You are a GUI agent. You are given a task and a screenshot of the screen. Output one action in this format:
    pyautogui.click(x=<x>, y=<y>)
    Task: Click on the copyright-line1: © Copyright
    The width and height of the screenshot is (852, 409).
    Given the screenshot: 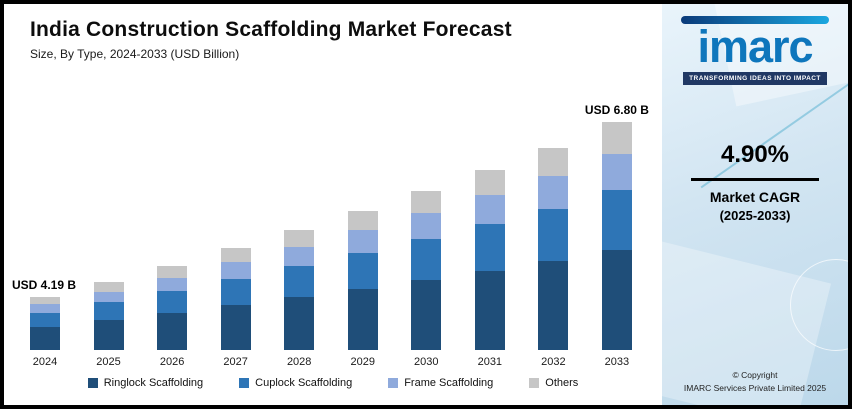 What is the action you would take?
    pyautogui.click(x=755, y=374)
    